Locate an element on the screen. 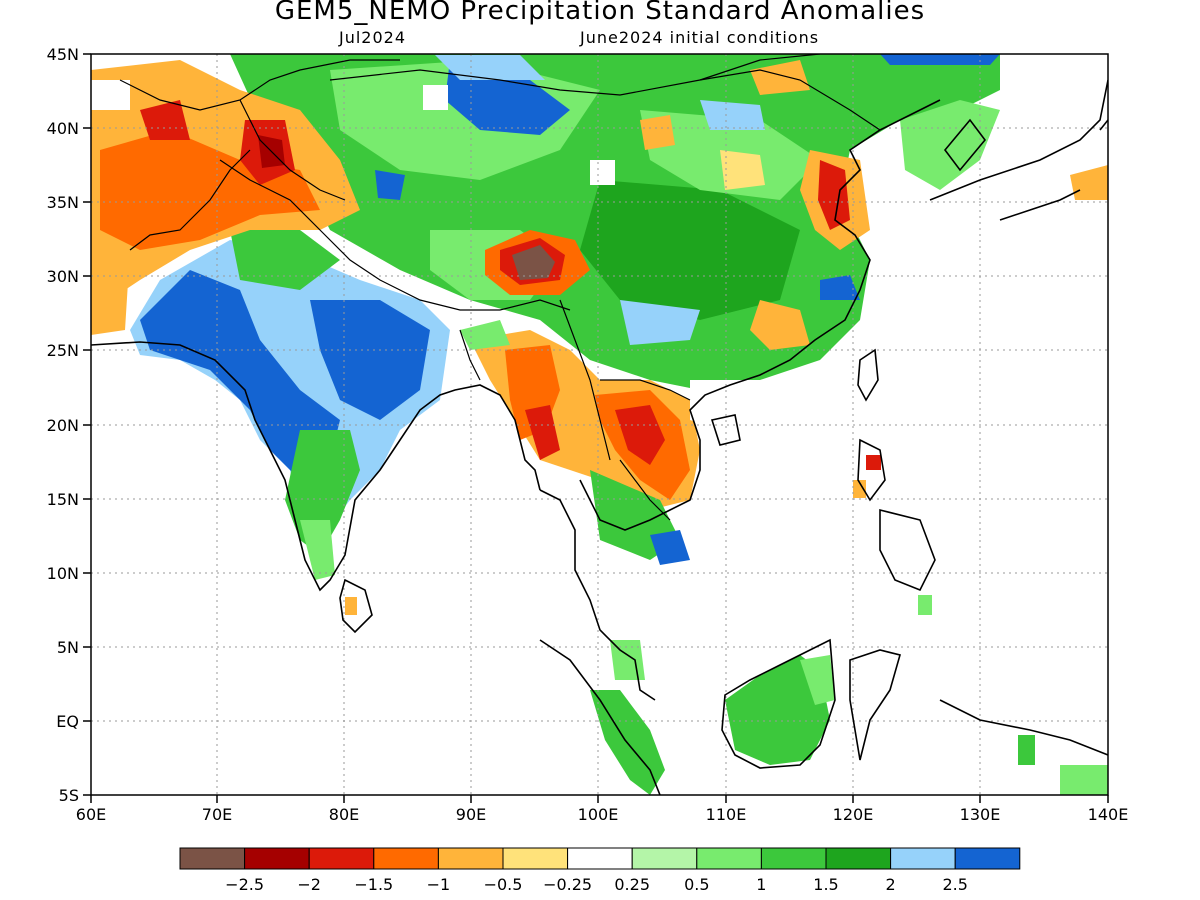 This screenshot has height=900, width=1200. lat-tick-label: 5S is located at coordinates (69, 795).